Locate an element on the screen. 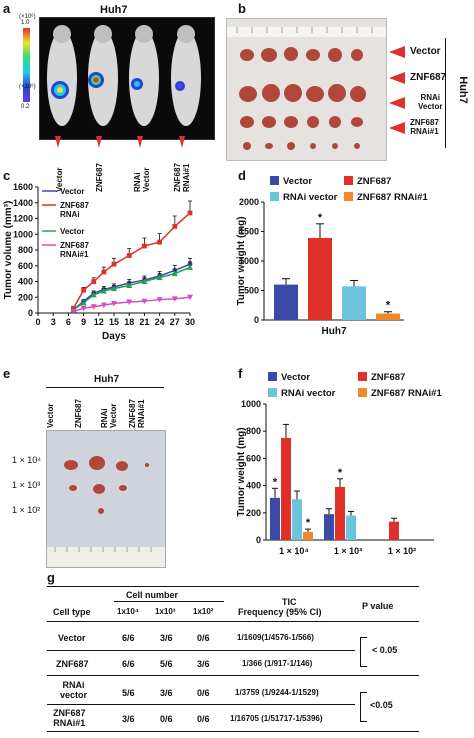 The image size is (474, 738). c-xtick-label: 18 is located at coordinates (129, 322).